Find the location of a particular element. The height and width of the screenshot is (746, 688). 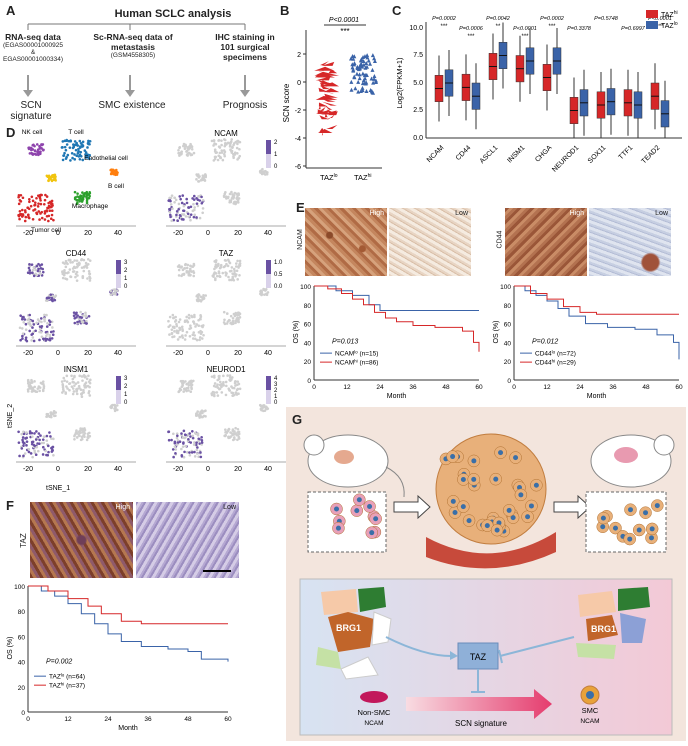

panel-c-gene-label: CD44 is located at coordinates (464, 153).